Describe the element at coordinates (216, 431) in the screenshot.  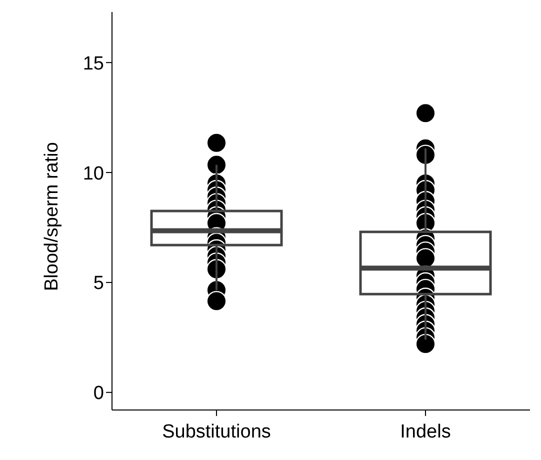
I see `x-tick-label: Substitutions` at that location.